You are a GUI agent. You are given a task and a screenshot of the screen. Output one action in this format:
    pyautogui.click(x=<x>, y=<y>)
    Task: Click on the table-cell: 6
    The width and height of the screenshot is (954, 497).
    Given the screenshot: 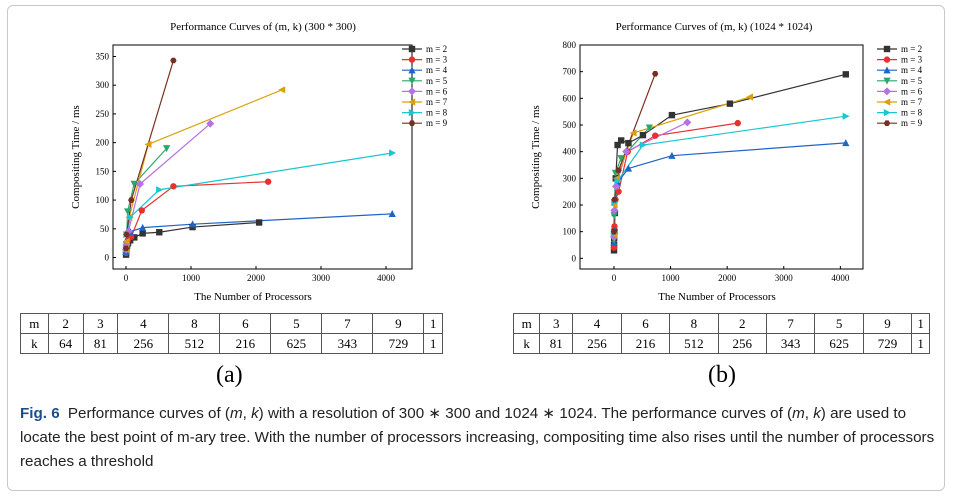 What is the action you would take?
    pyautogui.click(x=645, y=323)
    